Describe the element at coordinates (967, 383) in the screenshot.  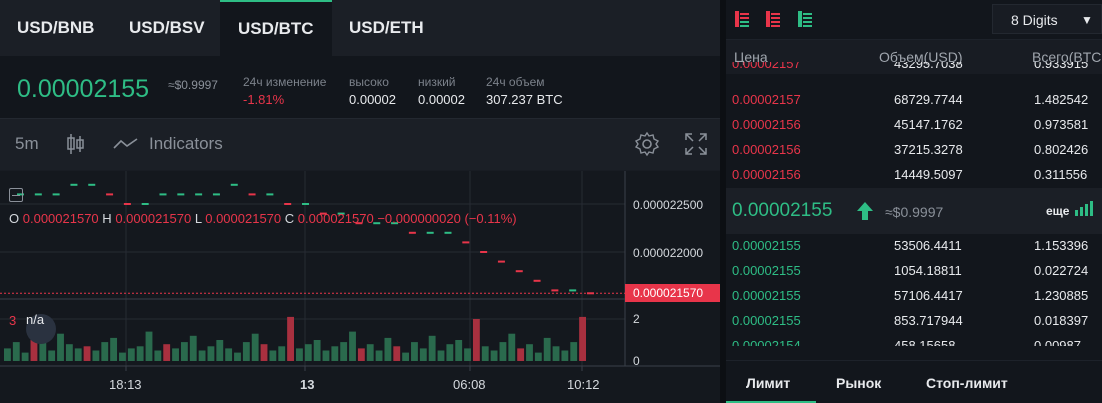
I see `tab-stop-limit: Стоп-лимит` at that location.